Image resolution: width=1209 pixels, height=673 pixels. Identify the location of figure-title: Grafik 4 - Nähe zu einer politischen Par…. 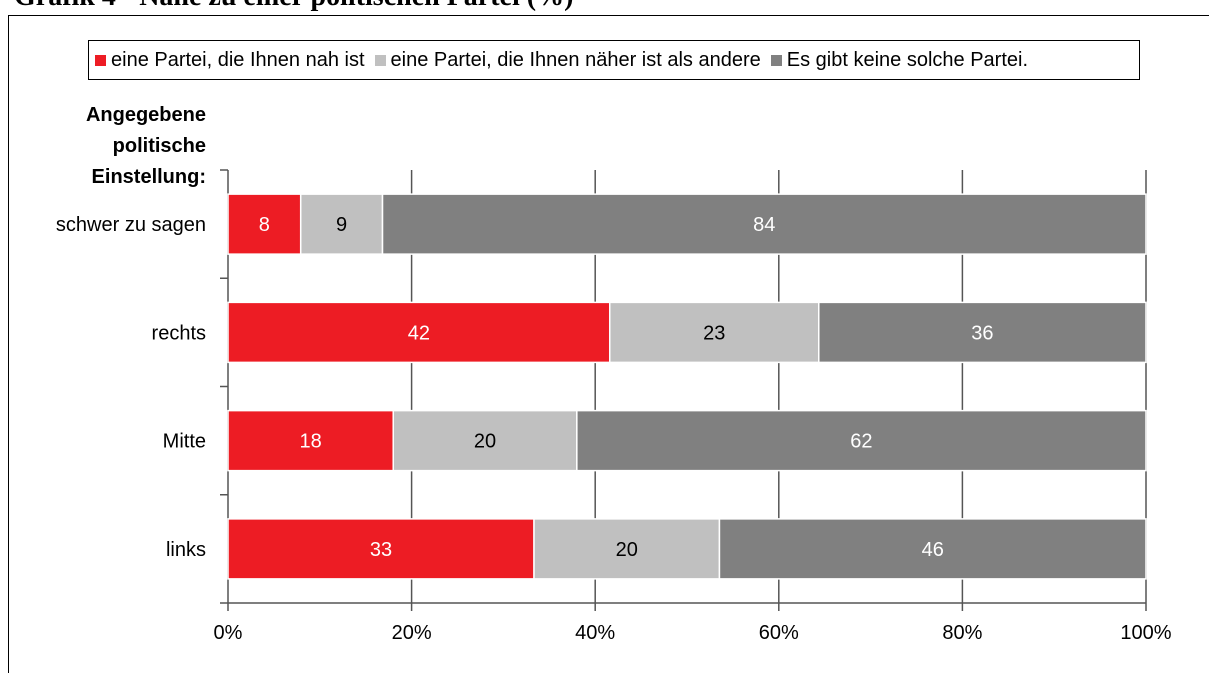
(604, 8).